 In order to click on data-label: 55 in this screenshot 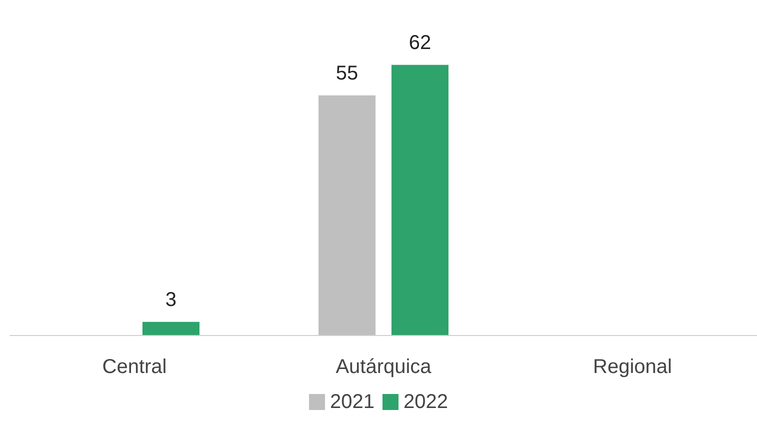, I will do `click(347, 73)`.